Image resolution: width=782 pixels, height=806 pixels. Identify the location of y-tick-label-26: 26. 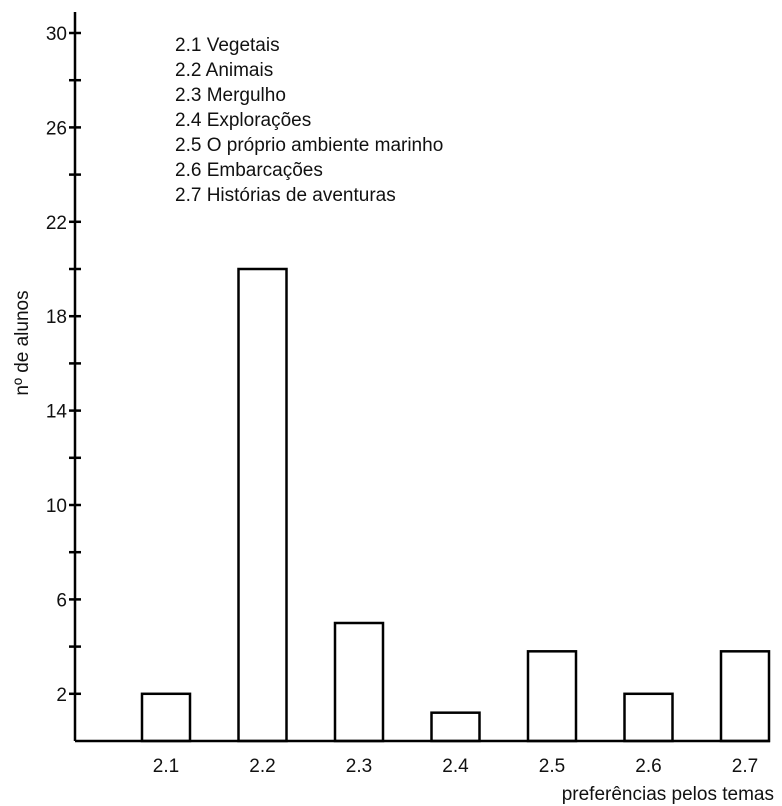
(56, 128).